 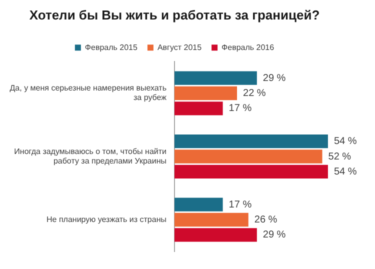 I want to click on data-label: 22 %, so click(x=254, y=93).